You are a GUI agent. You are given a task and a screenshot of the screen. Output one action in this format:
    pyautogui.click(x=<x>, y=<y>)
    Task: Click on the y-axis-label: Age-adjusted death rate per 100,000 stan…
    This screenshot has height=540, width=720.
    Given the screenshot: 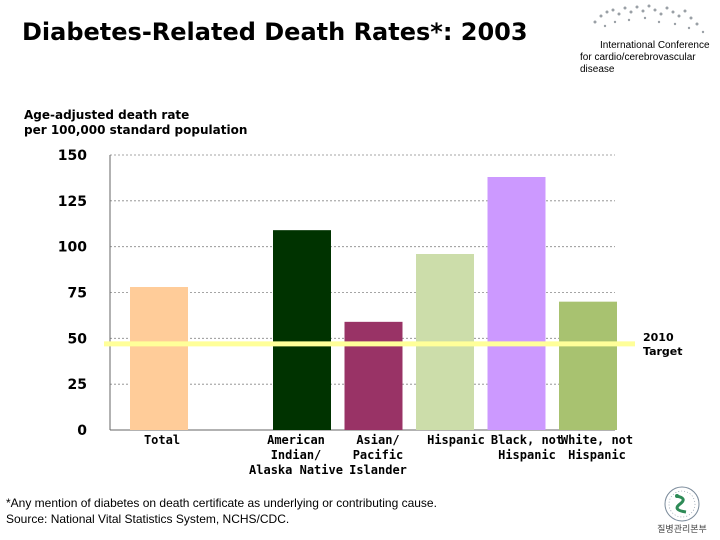 What is the action you would take?
    pyautogui.click(x=144, y=123)
    